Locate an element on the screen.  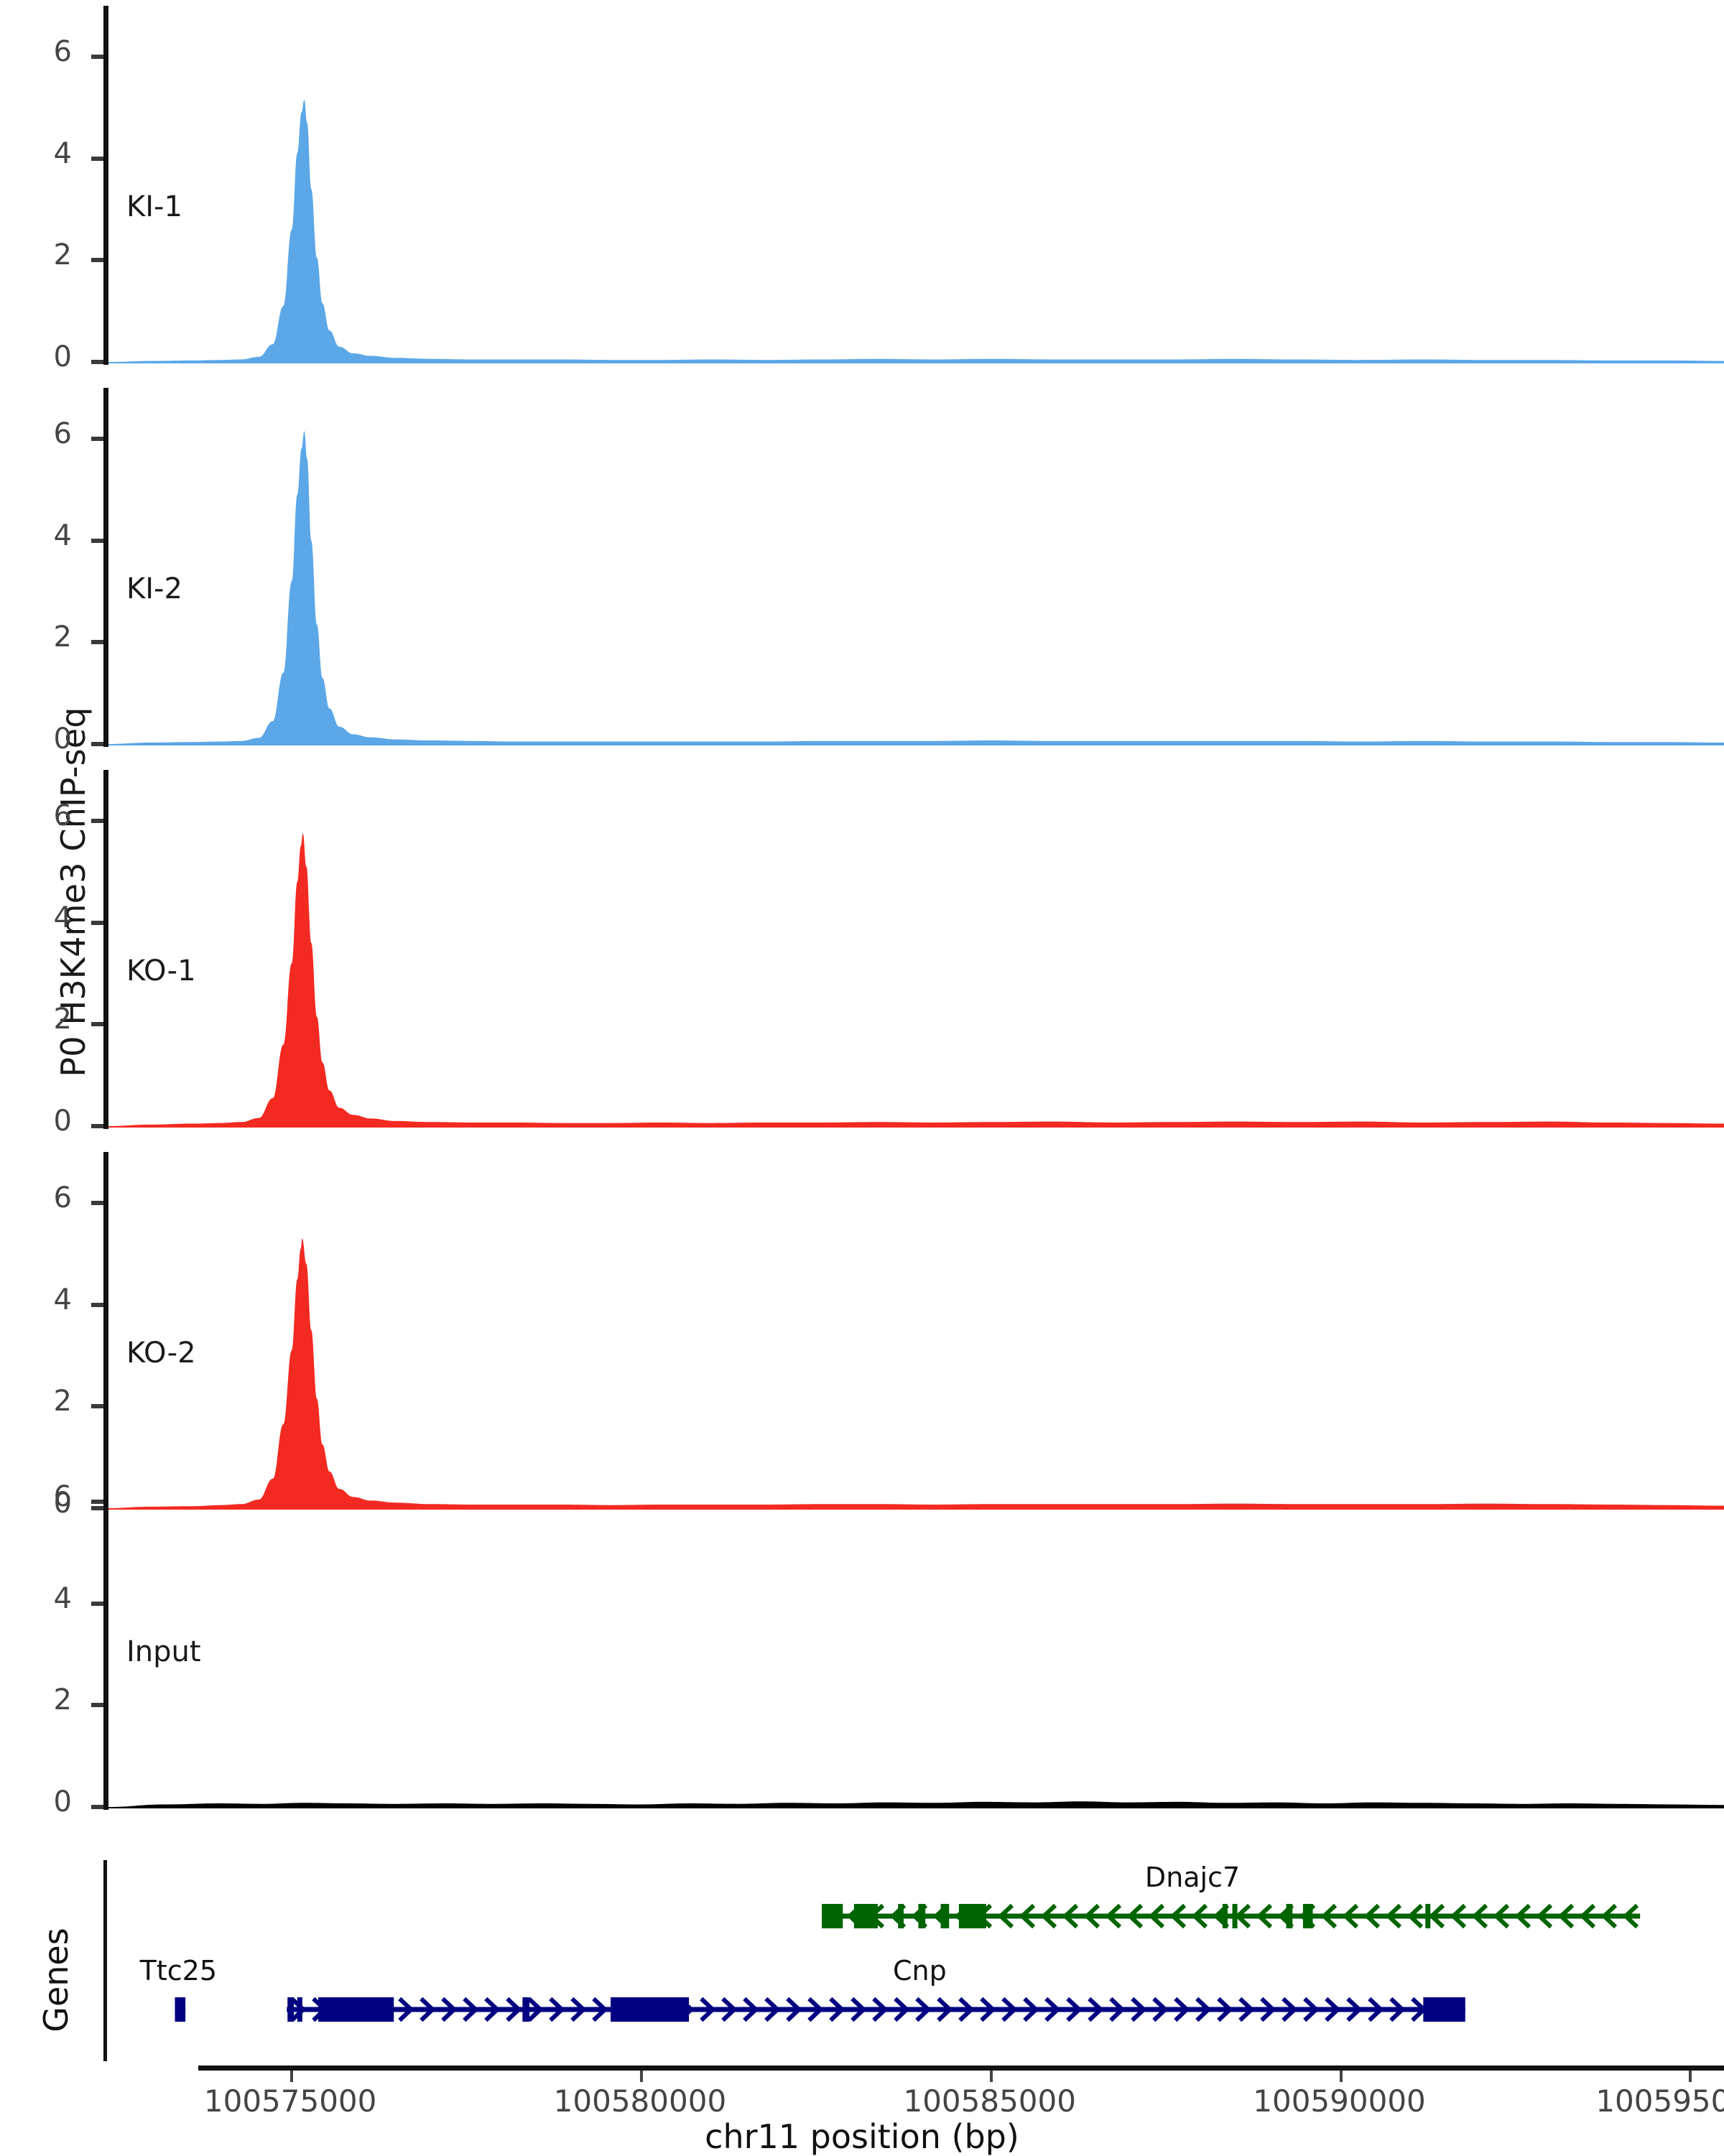
x-tick-label: 100580000 is located at coordinates (640, 2101).